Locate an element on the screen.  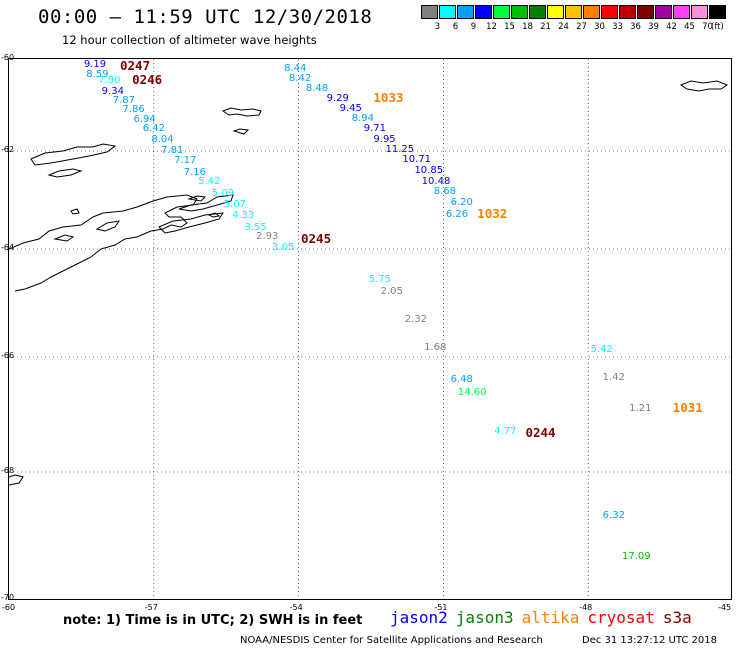
wave-height-value: 8.42 is located at coordinates (300, 78).